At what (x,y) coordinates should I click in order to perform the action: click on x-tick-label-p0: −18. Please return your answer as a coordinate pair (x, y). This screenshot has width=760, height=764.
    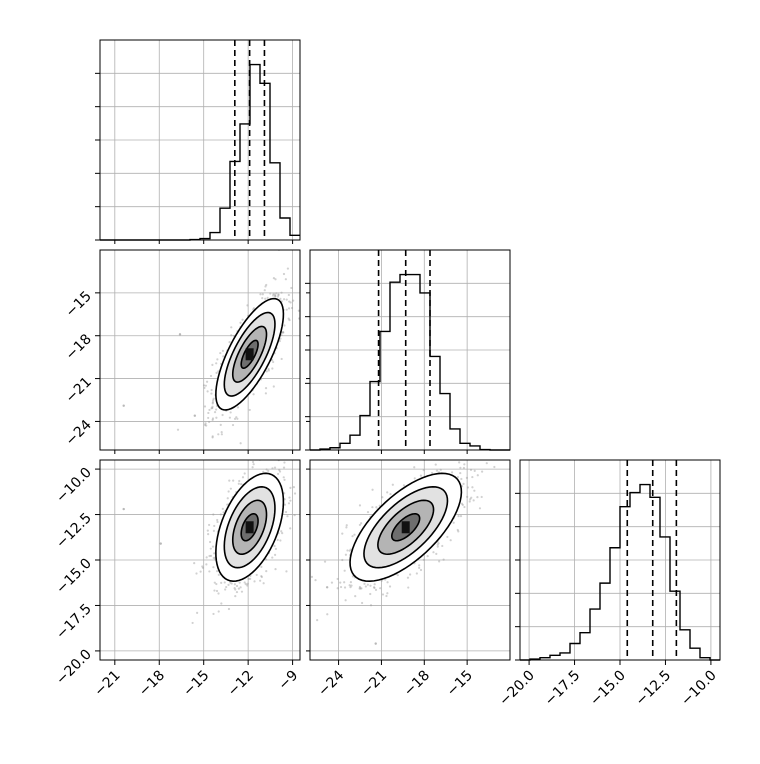
    Looking at the image, I should click on (152, 684).